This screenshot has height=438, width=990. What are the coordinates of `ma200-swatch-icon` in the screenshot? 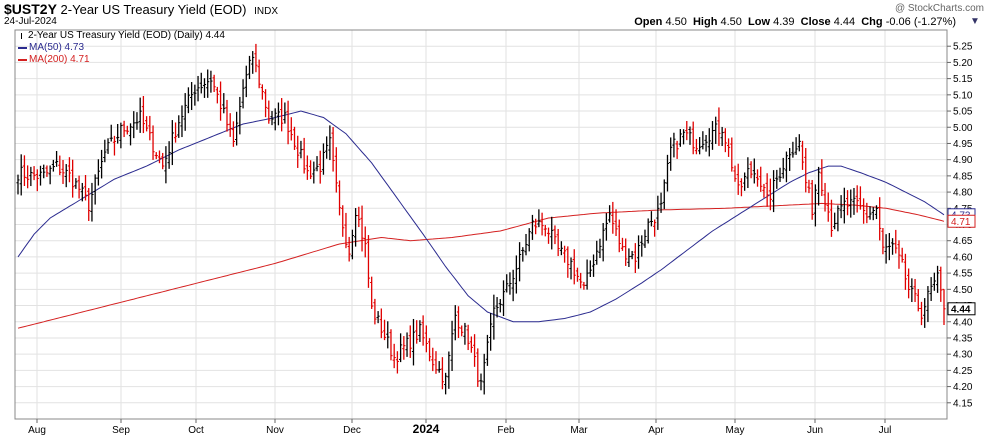 It's located at (22, 60).